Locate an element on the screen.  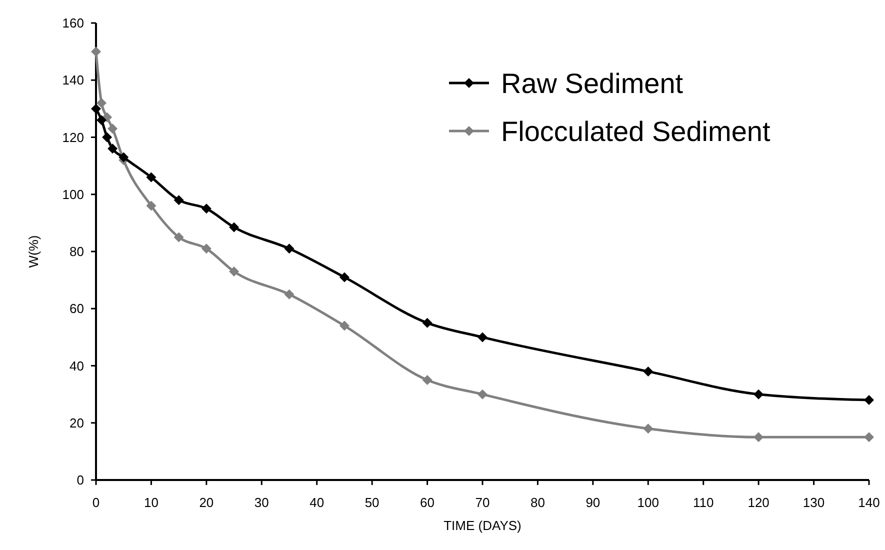
y-tick-label: 60 is located at coordinates (77, 308).